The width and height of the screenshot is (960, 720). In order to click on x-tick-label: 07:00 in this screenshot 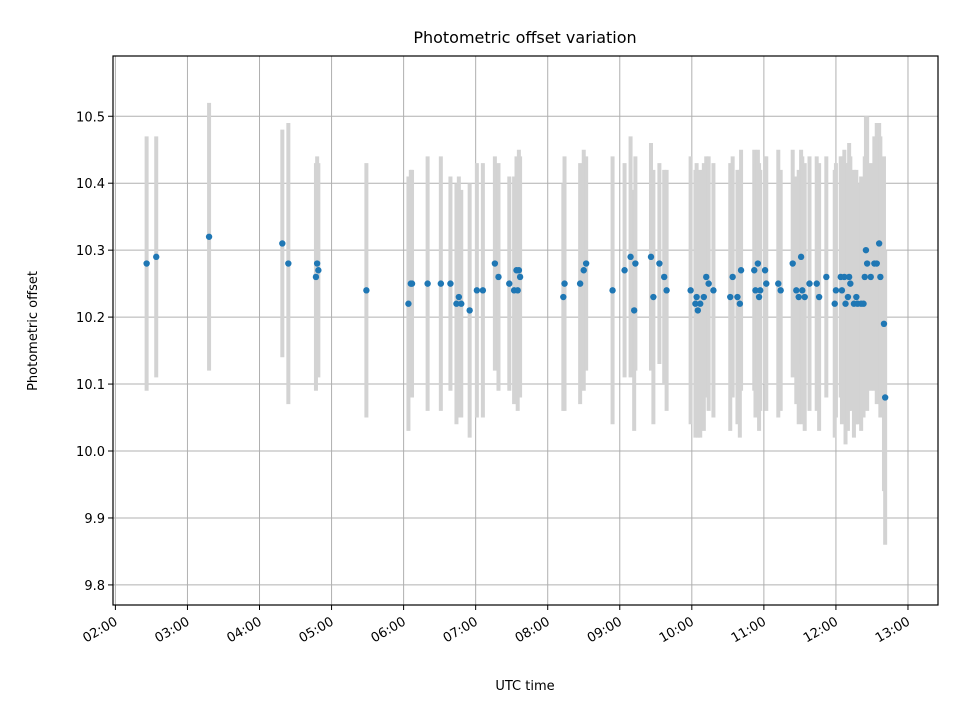, I will do `click(461, 630)`.